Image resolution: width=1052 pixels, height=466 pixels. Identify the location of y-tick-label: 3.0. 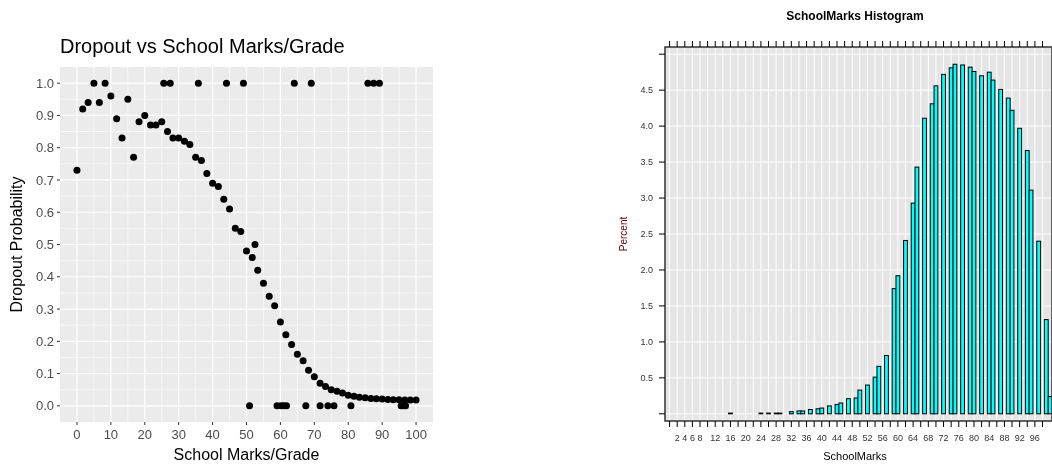
(646, 198).